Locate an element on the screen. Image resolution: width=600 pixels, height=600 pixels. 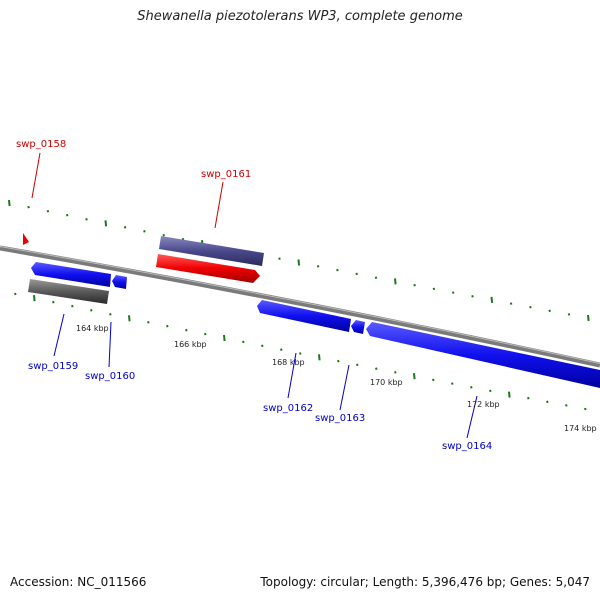
gene-label-swp_0161: swp_0161 is located at coordinates (226, 174).